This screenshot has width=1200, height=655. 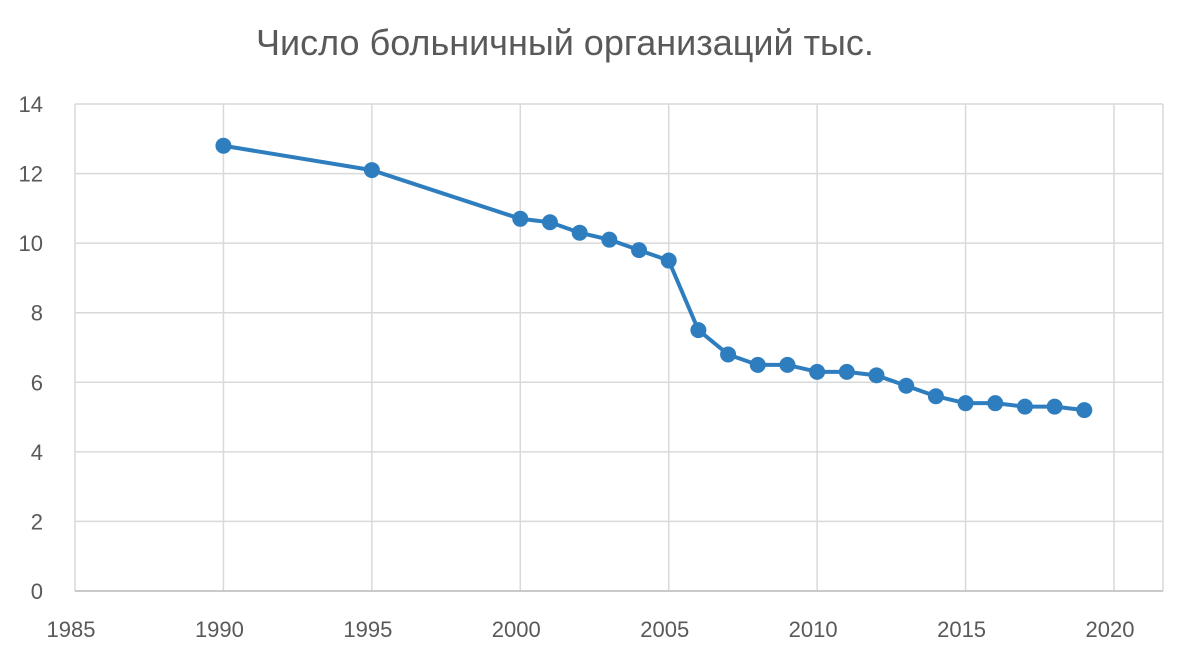 I want to click on y-tick-label: 14, so click(x=31, y=104).